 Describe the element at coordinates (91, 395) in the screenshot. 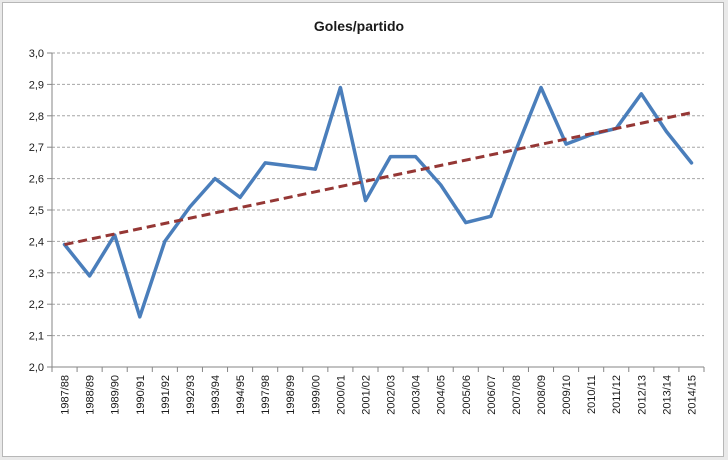

I see `x-tick-label: 1988/89` at that location.